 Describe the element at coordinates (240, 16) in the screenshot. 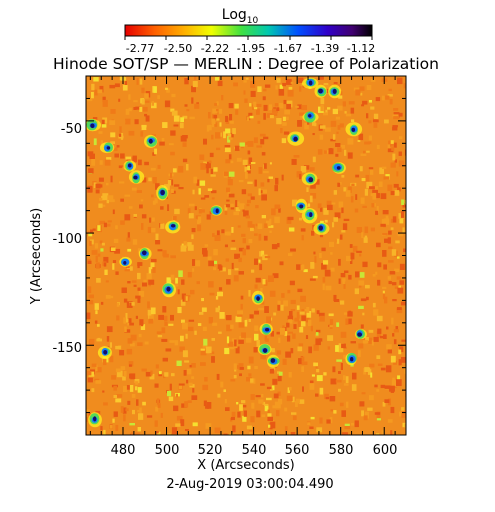

I see `svg-text: Log10` at that location.